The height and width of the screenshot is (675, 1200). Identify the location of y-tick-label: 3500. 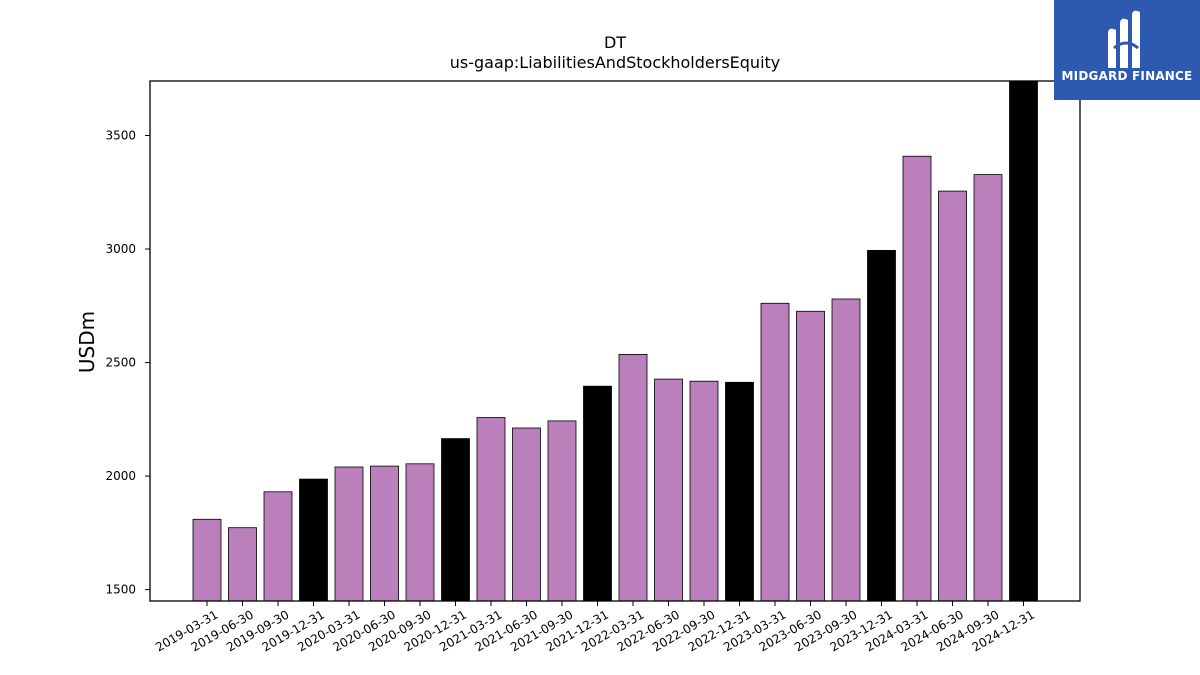
(120, 136).